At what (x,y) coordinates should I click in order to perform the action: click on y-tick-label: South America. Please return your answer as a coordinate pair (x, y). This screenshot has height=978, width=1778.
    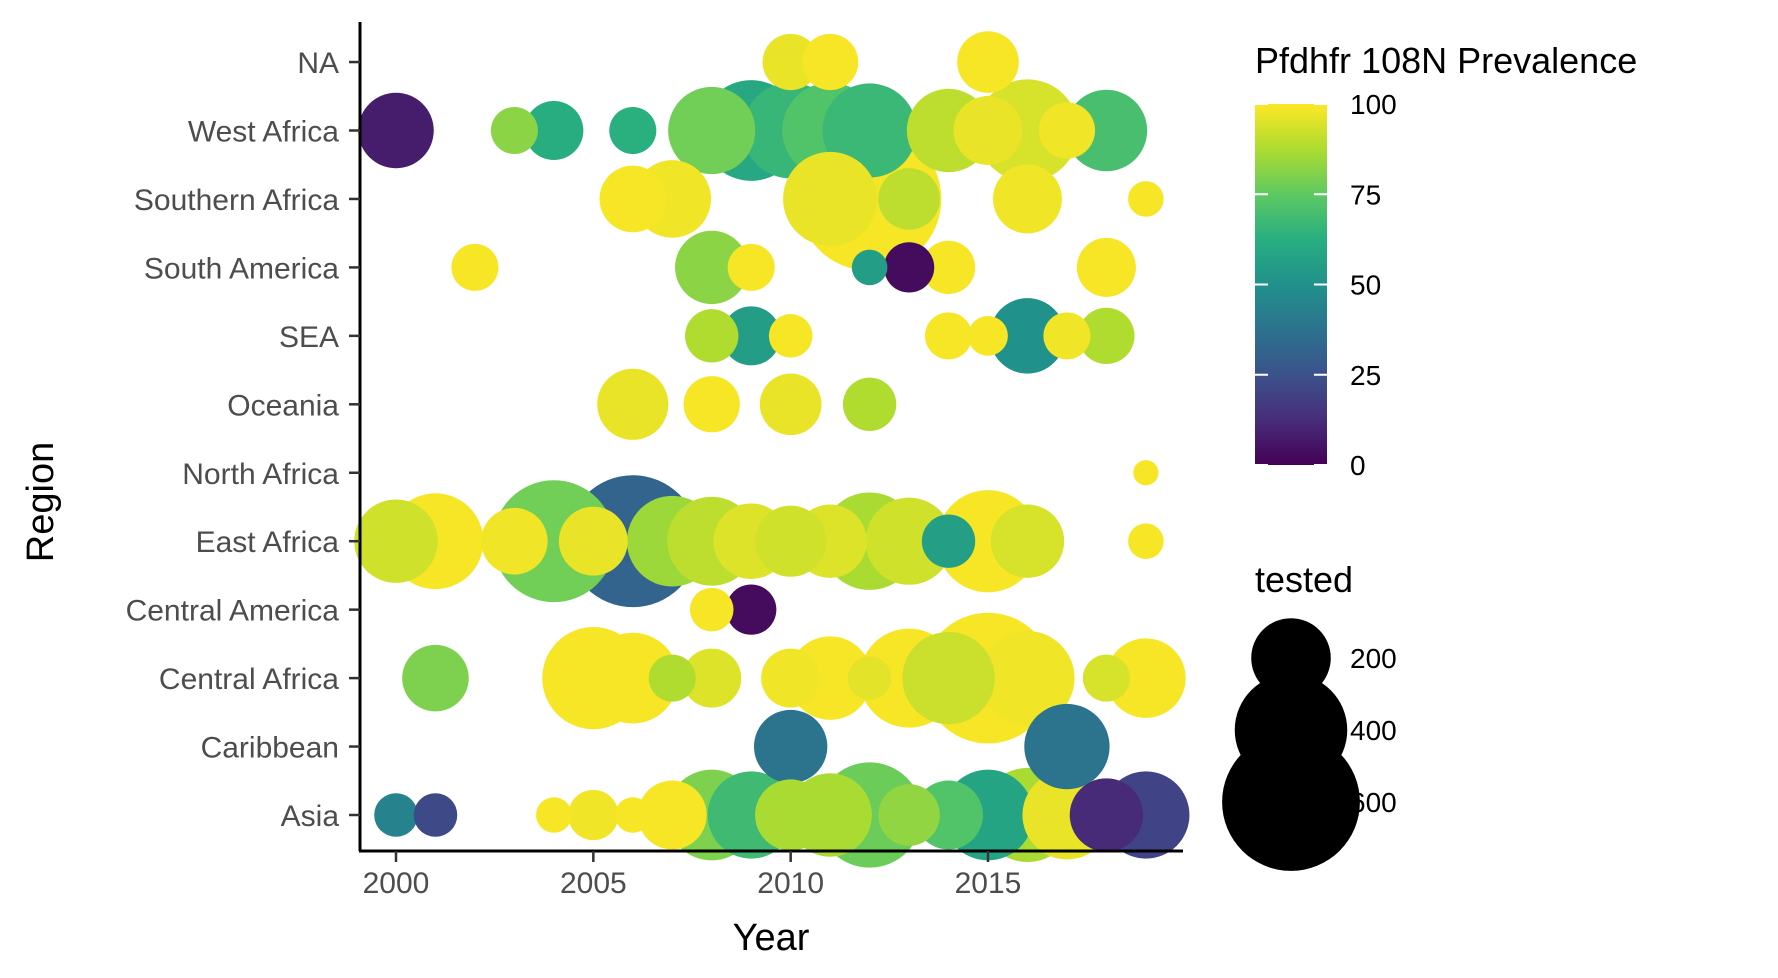
    Looking at the image, I should click on (241, 268).